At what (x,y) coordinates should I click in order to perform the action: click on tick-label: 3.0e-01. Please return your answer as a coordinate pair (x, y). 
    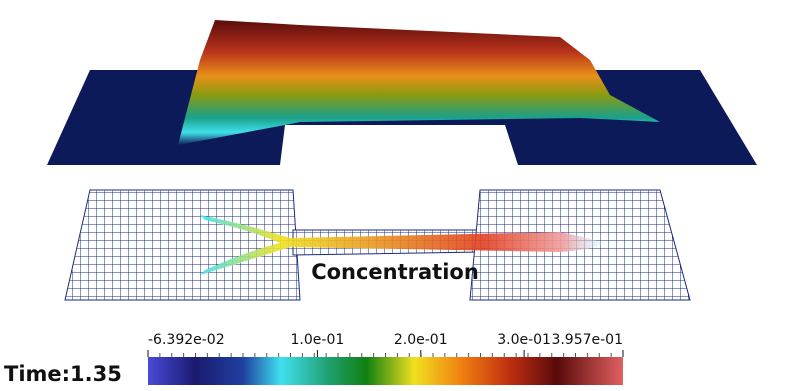
    Looking at the image, I should click on (524, 340).